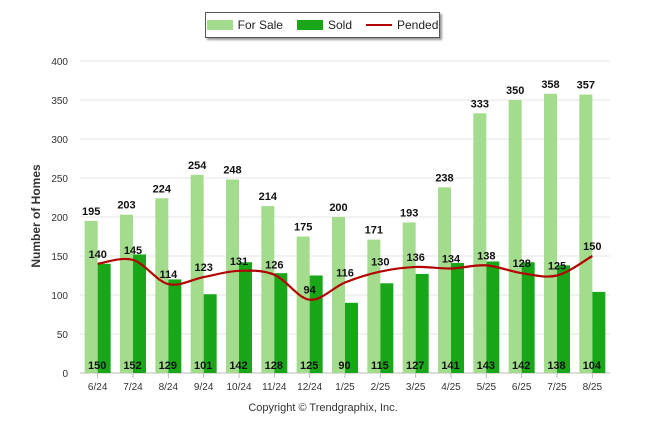 The width and height of the screenshot is (646, 434). Describe the element at coordinates (260, 25) in the screenshot. I see `legend-label-for-sale: For Sale` at that location.